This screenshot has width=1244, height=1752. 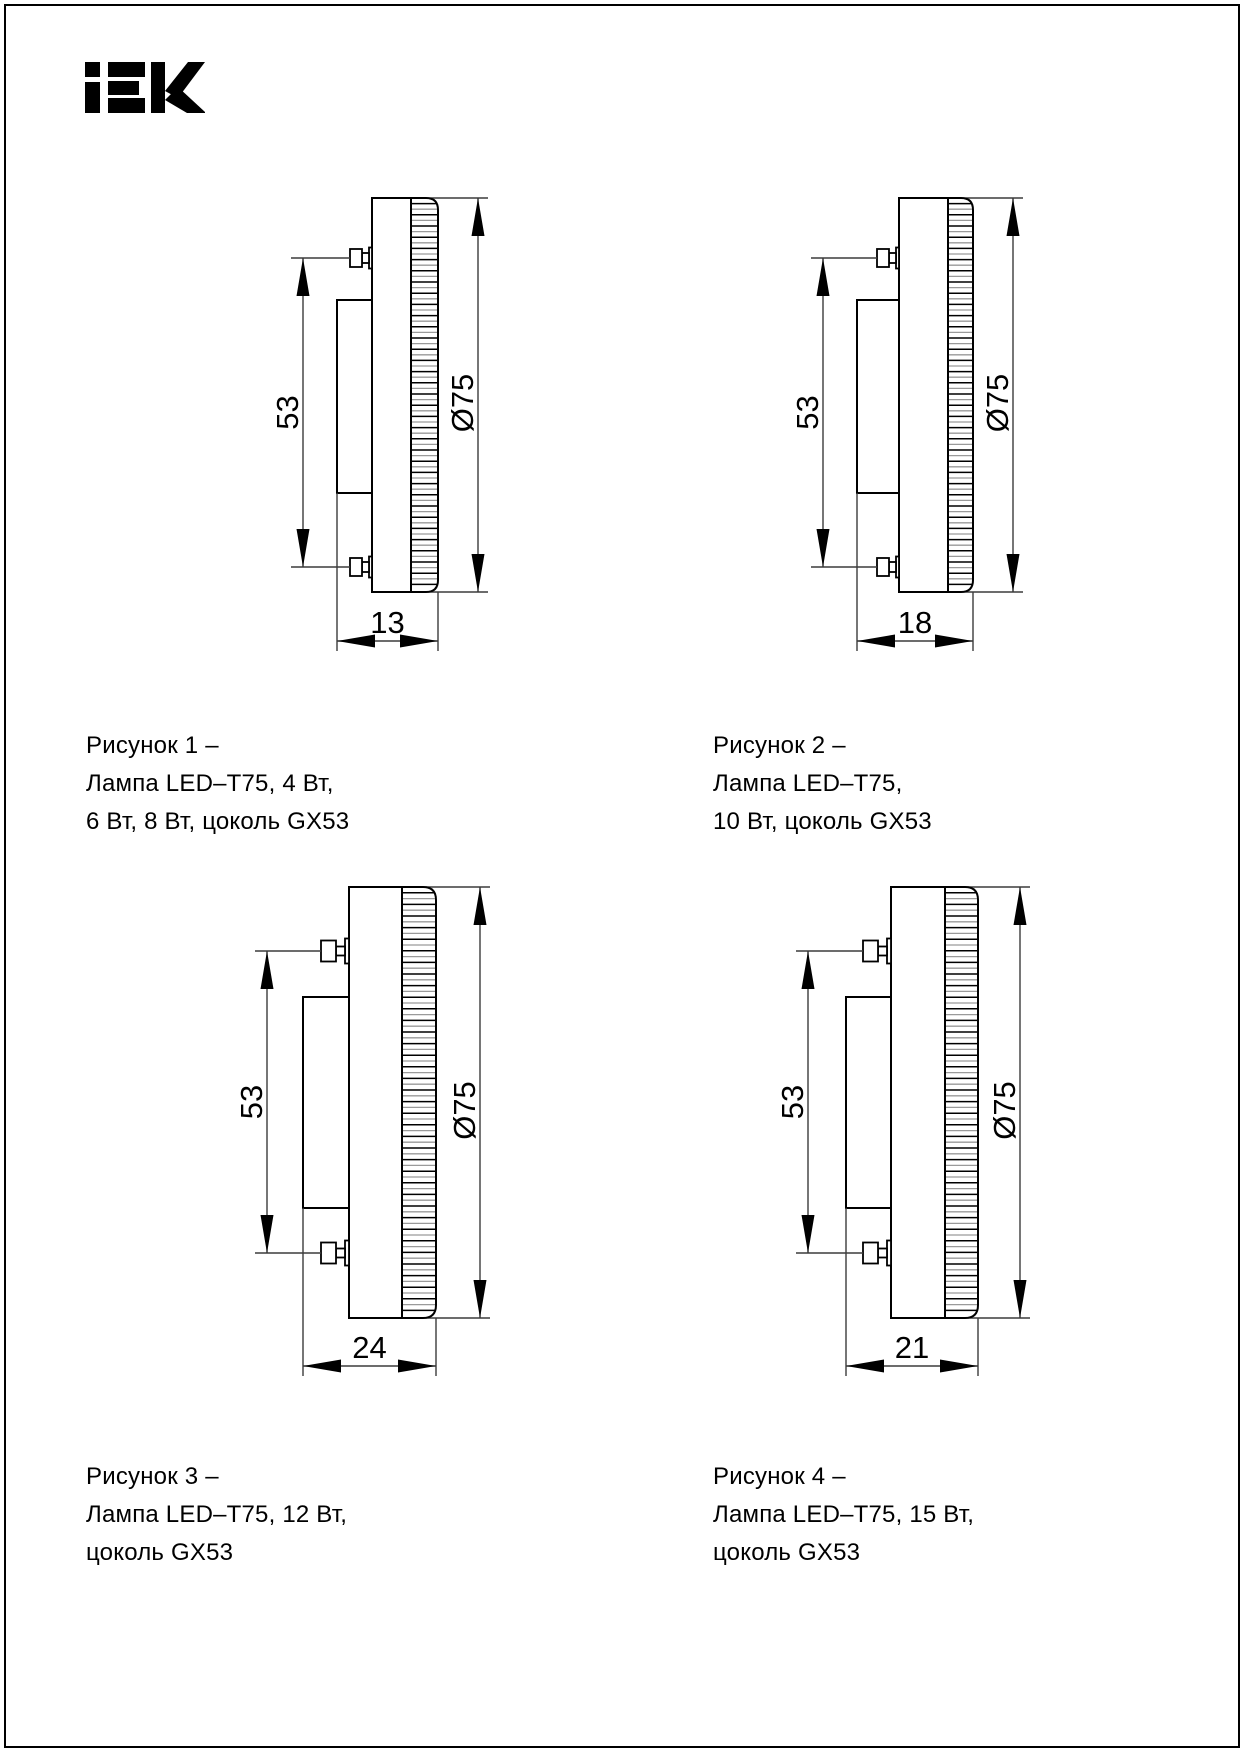 I want to click on logo-e-top-bar, so click(x=126, y=69).